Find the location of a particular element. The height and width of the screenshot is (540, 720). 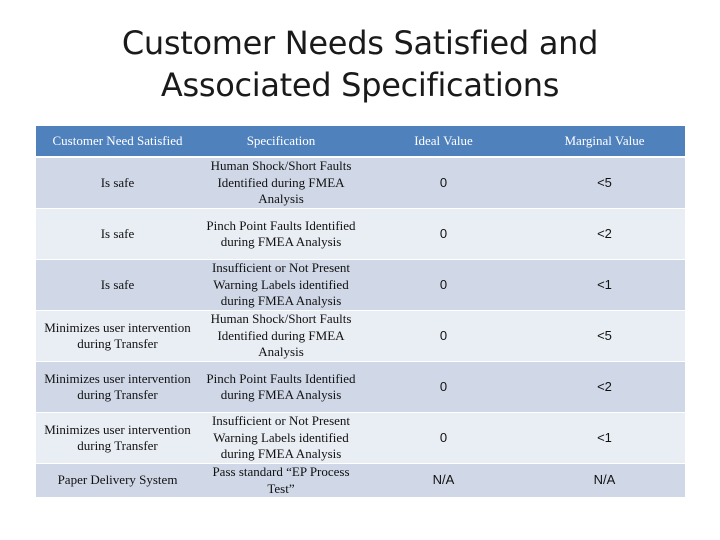

slide-title-line-1: Customer Needs Satisfied and is located at coordinates (360, 43).